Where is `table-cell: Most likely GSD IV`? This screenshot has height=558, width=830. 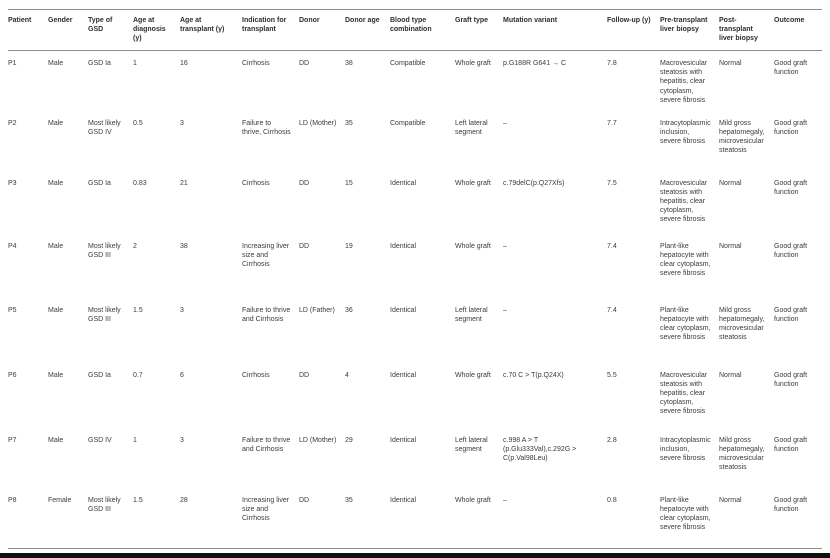 table-cell: Most likely GSD IV is located at coordinates (104, 127).